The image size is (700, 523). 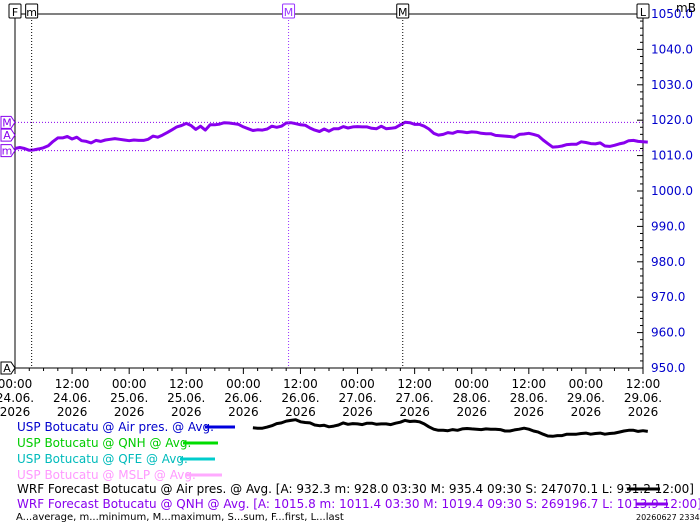 I want to click on y-tick-label: 980.0, so click(x=668, y=262).